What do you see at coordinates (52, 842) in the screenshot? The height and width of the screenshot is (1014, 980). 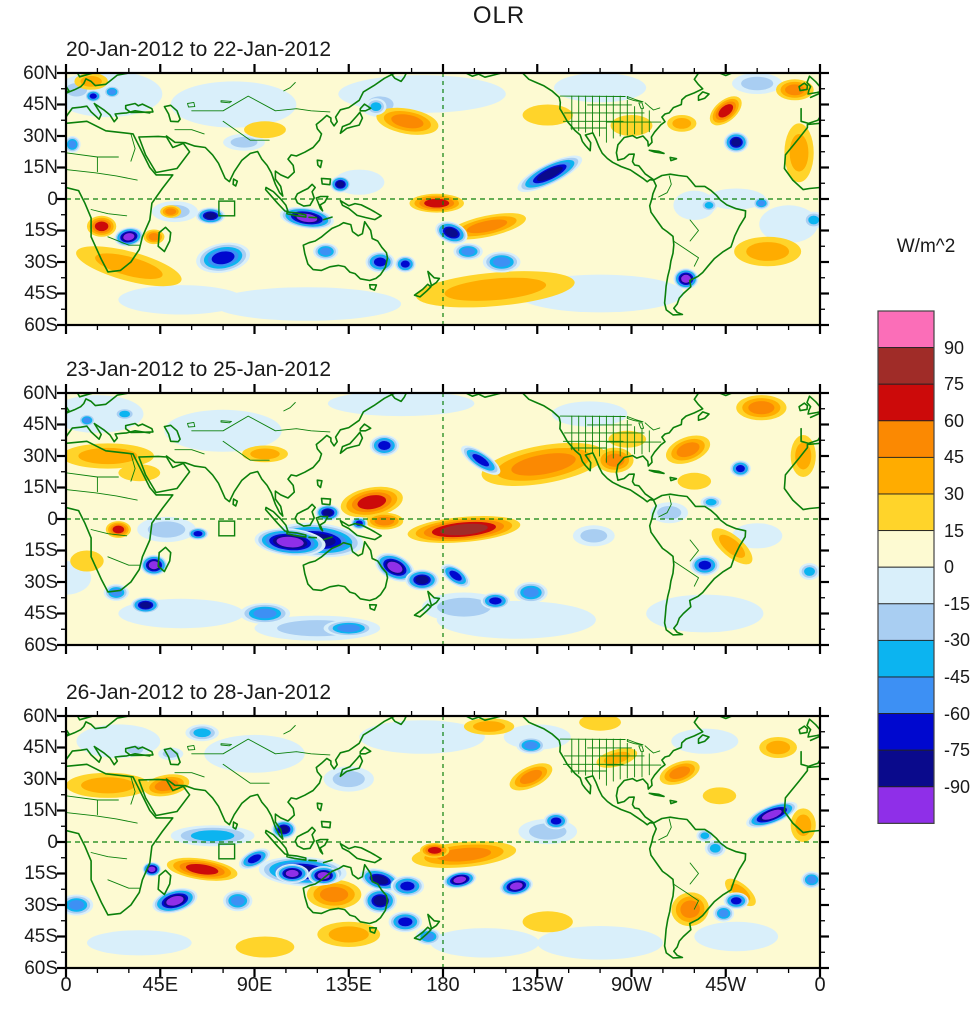 I see `lat-tick-label: 0` at bounding box center [52, 842].